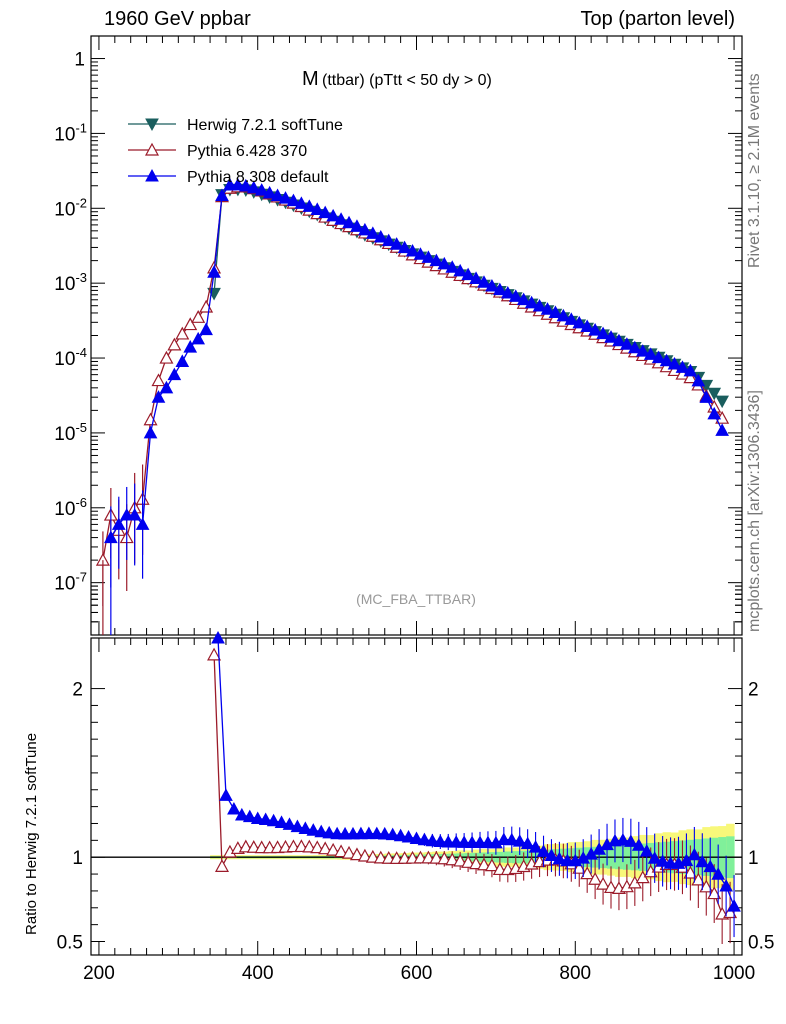  What do you see at coordinates (31, 834) in the screenshot?
I see `ratio-y-axis-label: Ratio to Herwig 7.2.1 softTune` at bounding box center [31, 834].